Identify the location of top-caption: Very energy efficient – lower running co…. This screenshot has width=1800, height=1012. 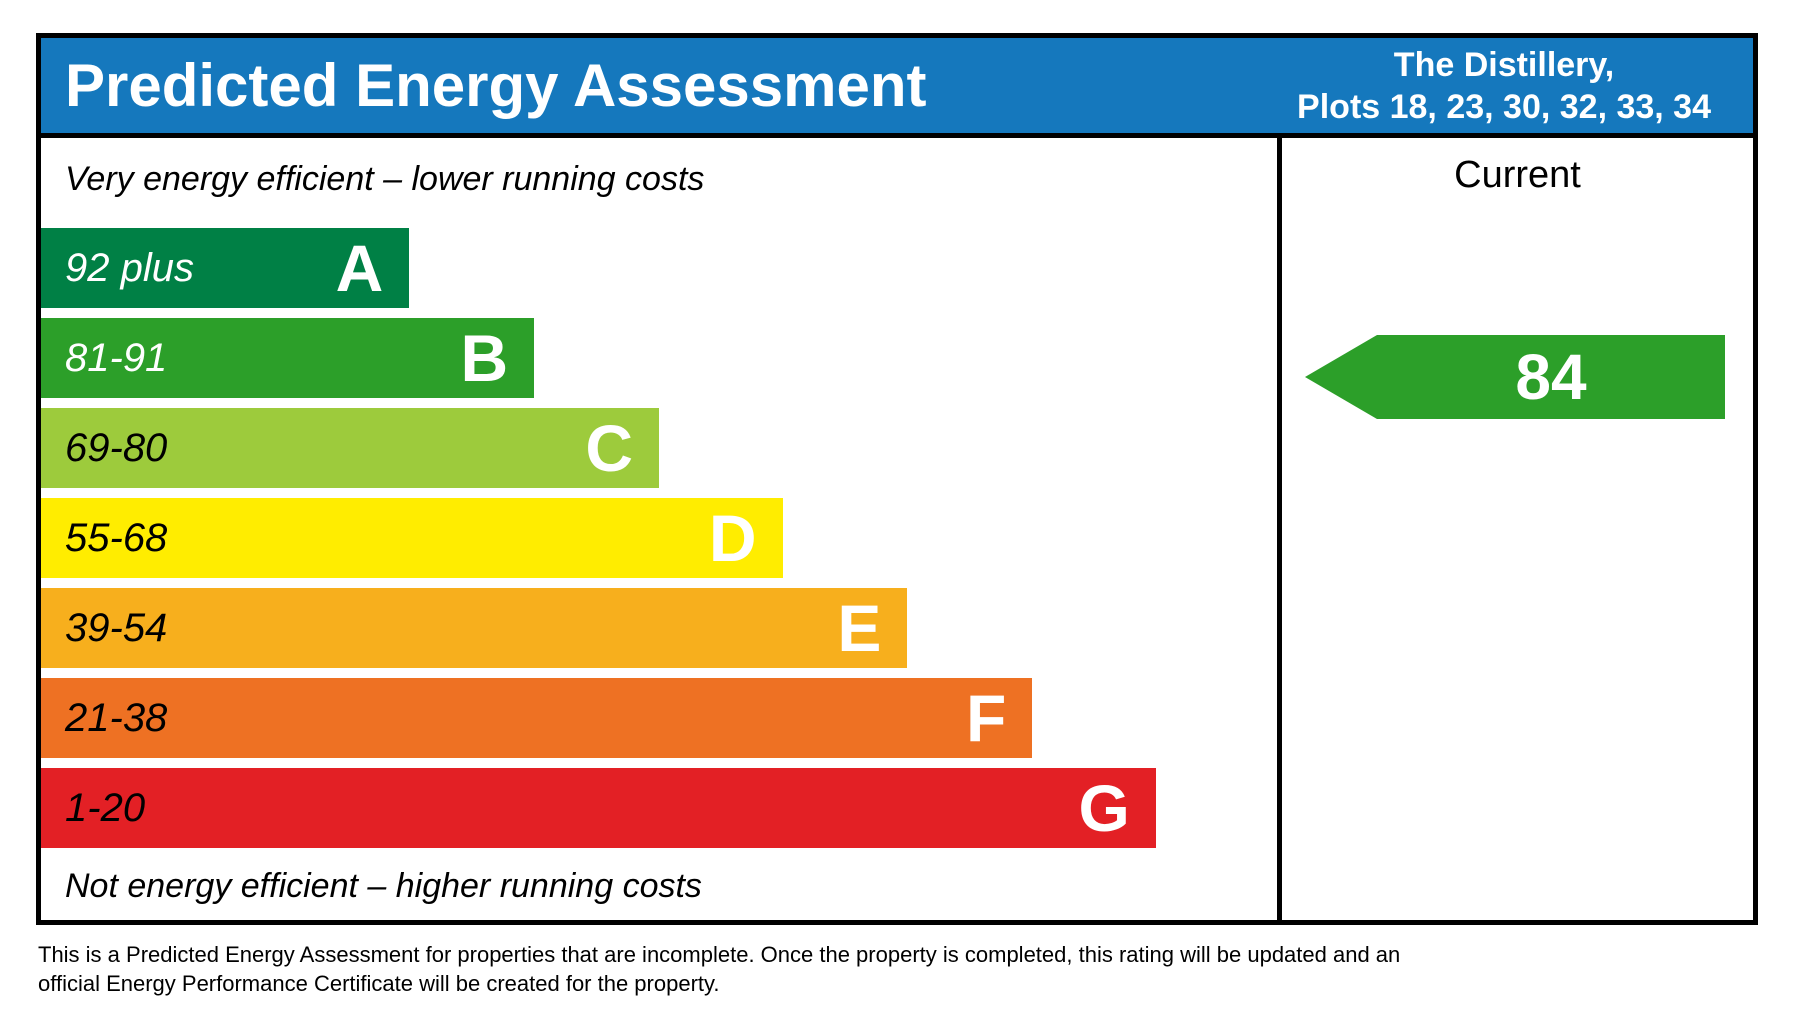
(385, 179).